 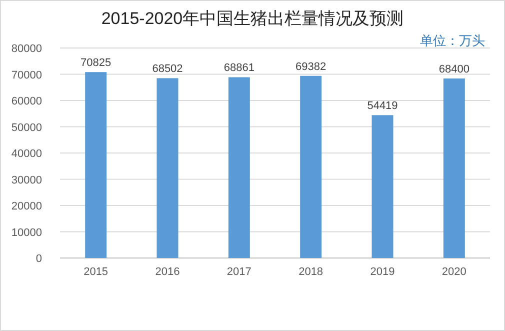 I want to click on y-tick-label: 80000, so click(x=26, y=49).